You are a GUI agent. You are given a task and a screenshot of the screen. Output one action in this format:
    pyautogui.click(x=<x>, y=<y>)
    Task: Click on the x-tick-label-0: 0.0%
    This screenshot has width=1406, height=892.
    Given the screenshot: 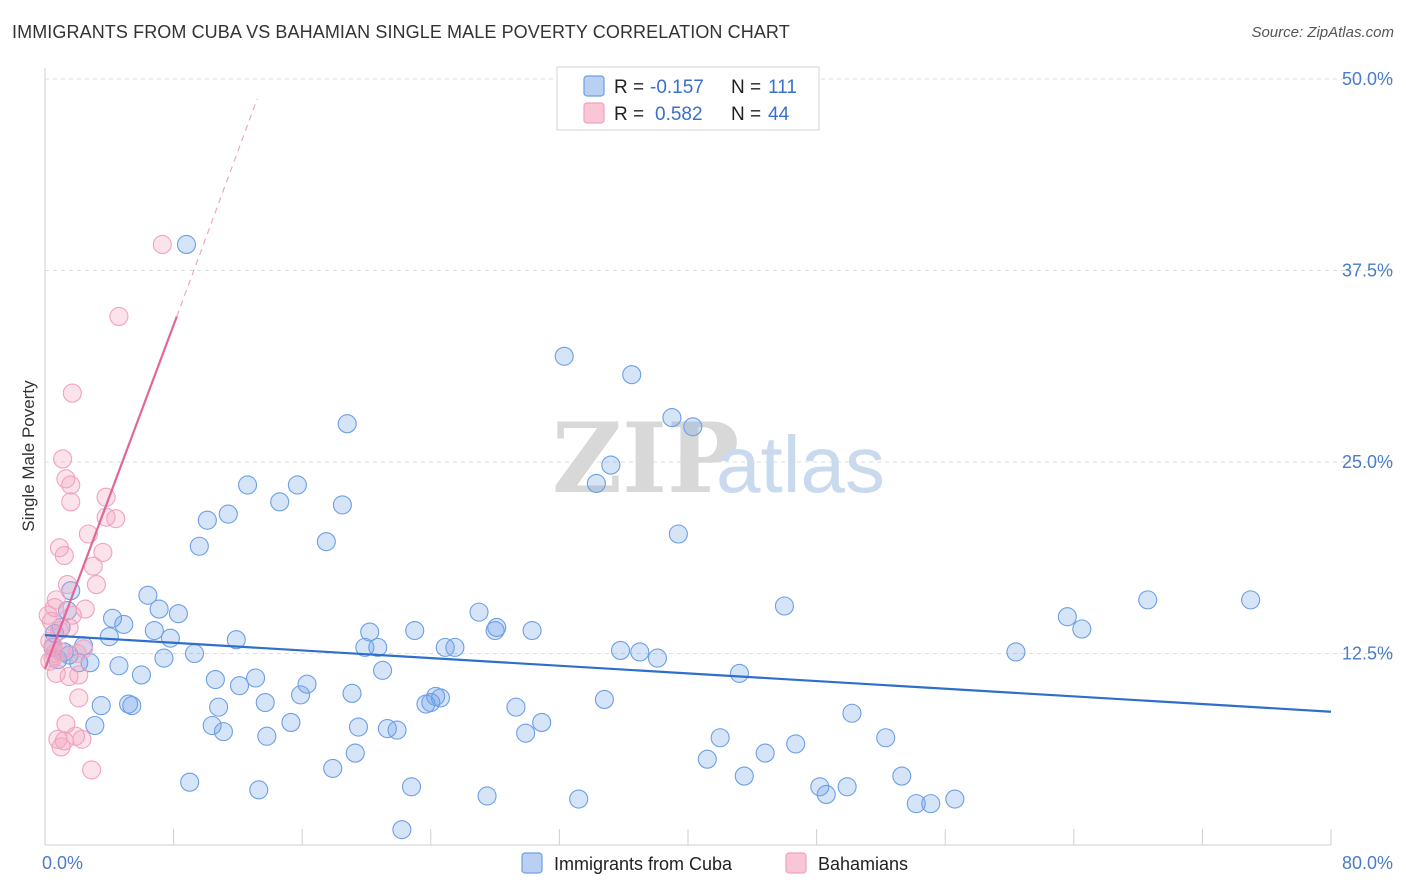 What is the action you would take?
    pyautogui.click(x=62, y=863)
    